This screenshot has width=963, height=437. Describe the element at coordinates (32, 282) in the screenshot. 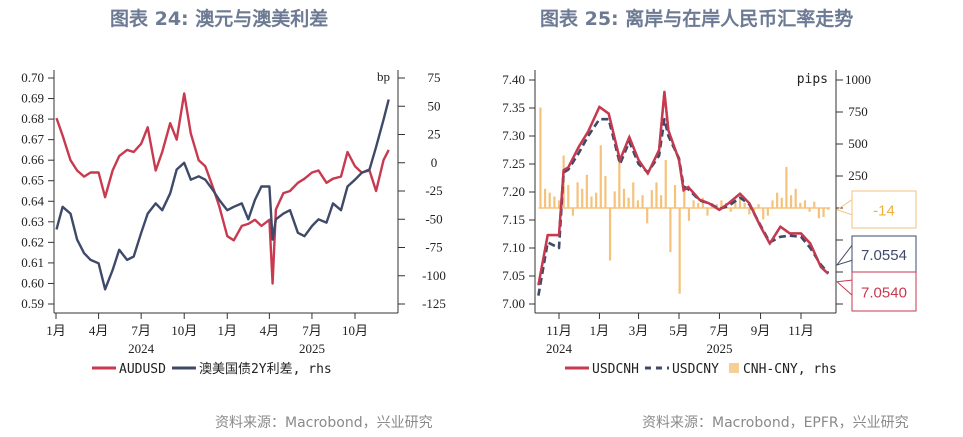

I see `left-tick-label: 0.60` at that location.